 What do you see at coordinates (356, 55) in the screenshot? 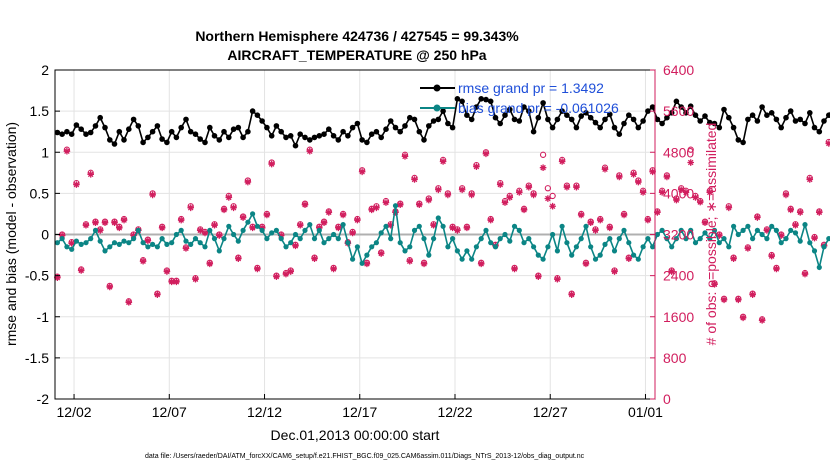
I see `chart-subtitle: AIRCRAFT_TEMPERATURE @ 250 hPa` at bounding box center [356, 55].